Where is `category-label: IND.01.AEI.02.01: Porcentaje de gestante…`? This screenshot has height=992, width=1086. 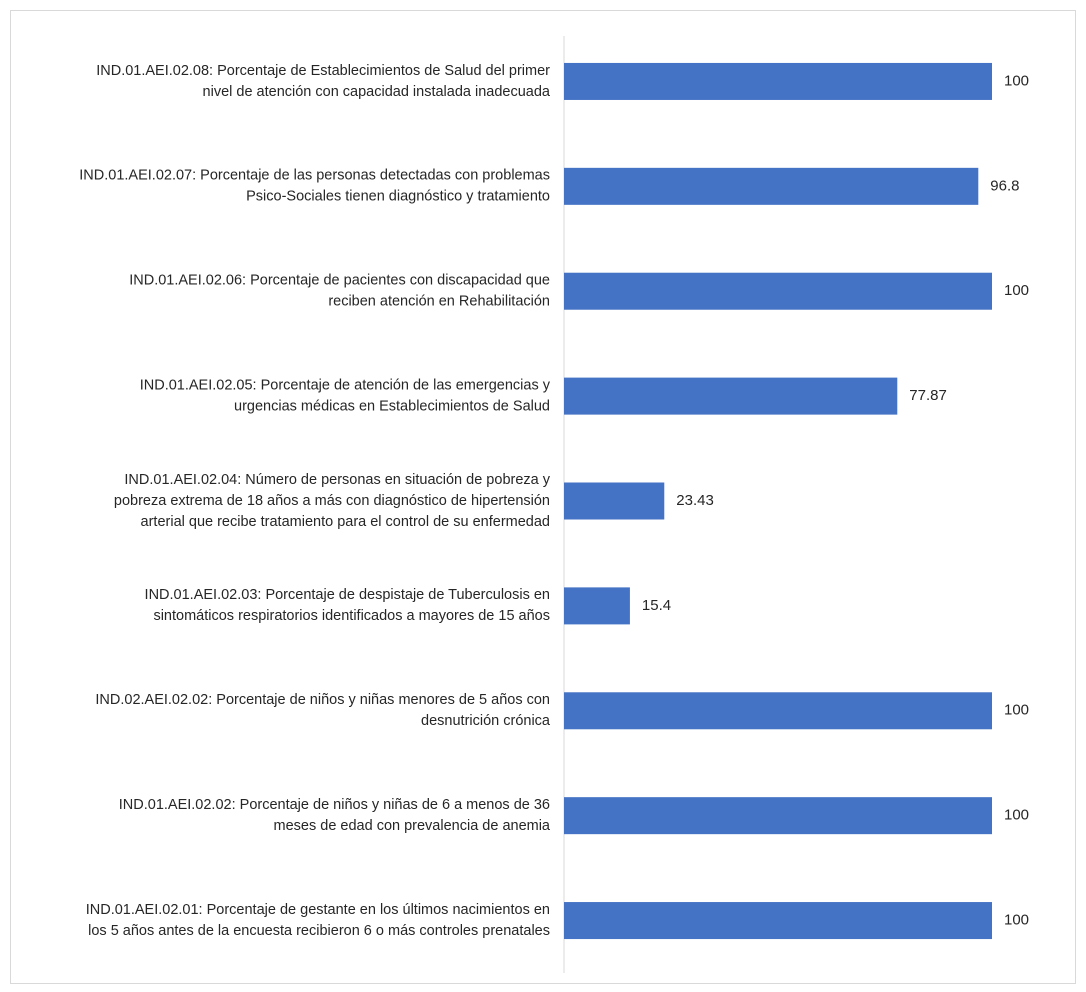 category-label: IND.01.AEI.02.01: Porcentaje de gestante… is located at coordinates (318, 920).